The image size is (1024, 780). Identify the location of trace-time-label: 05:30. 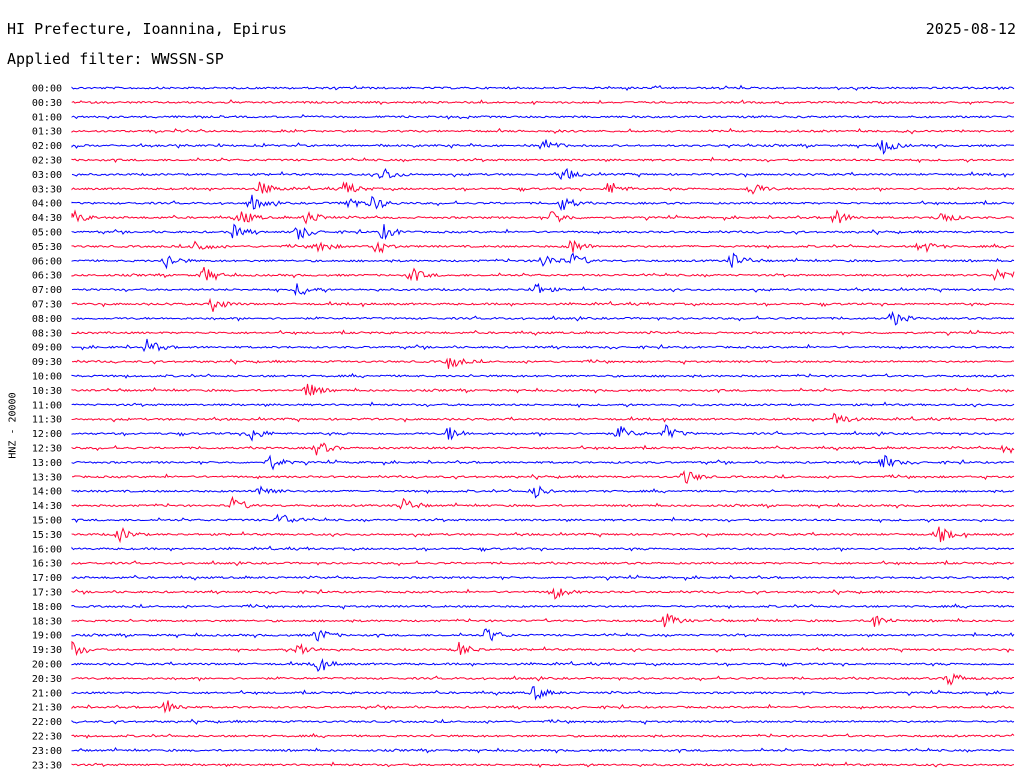
(47, 247).